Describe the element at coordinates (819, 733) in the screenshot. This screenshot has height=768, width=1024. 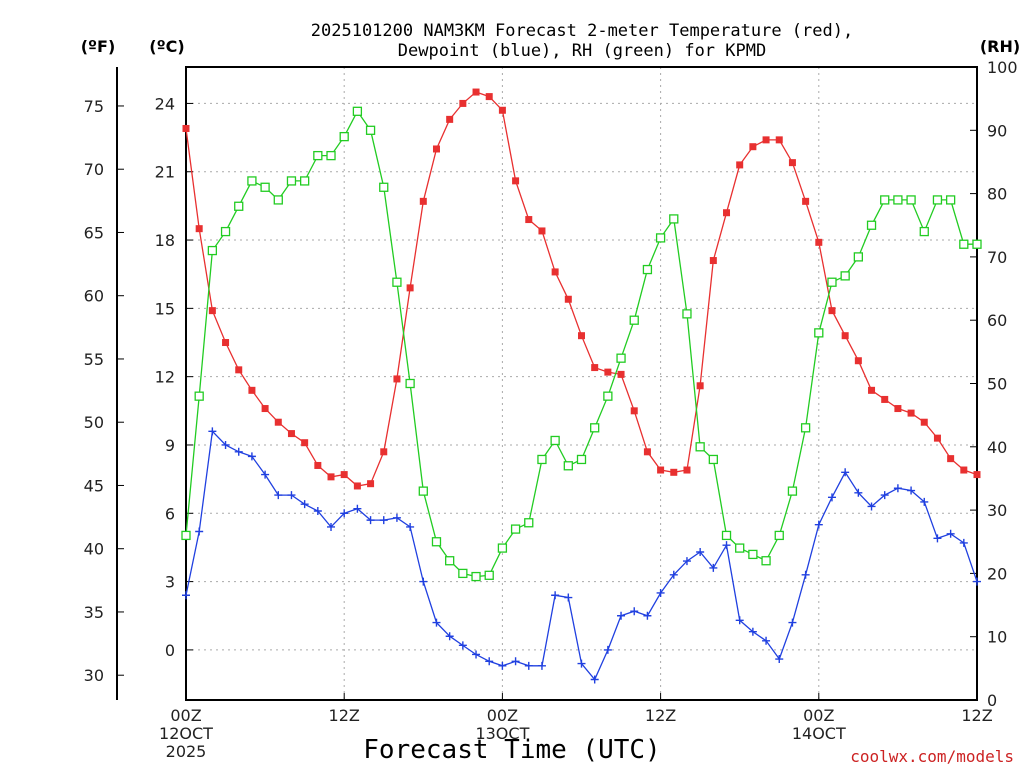
I see `x-tick-date: 14OCT` at that location.